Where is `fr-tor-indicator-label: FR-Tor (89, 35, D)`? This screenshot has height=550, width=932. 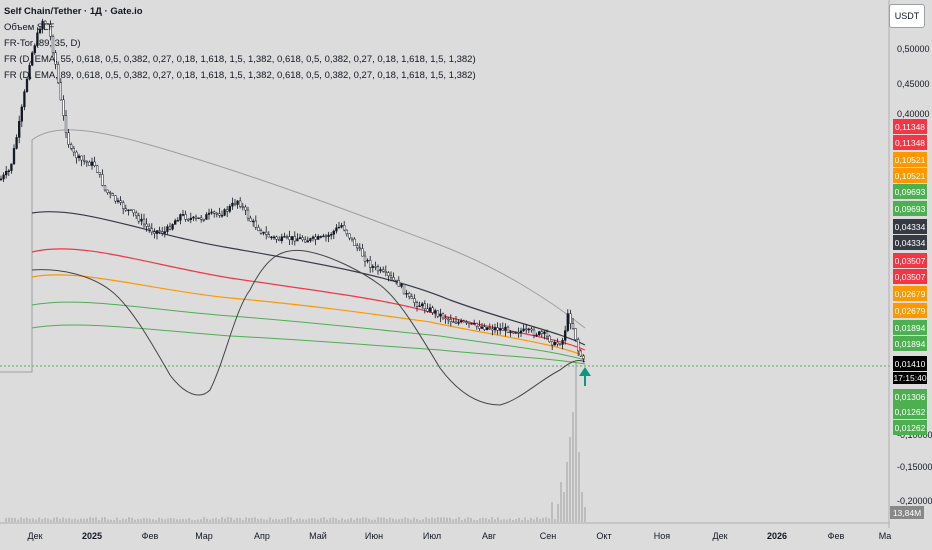 fr-tor-indicator-label: FR-Tor (89, 35, D) is located at coordinates (42, 43).